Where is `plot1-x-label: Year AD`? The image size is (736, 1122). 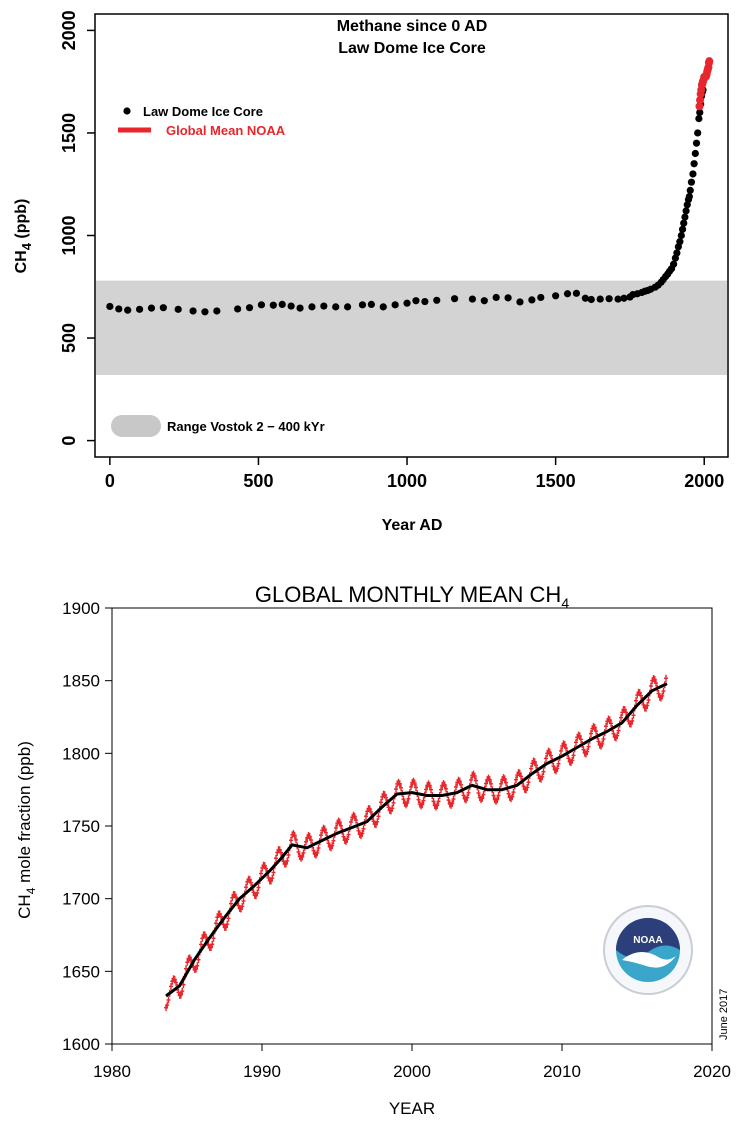
plot1-x-label: Year AD is located at coordinates (412, 525).